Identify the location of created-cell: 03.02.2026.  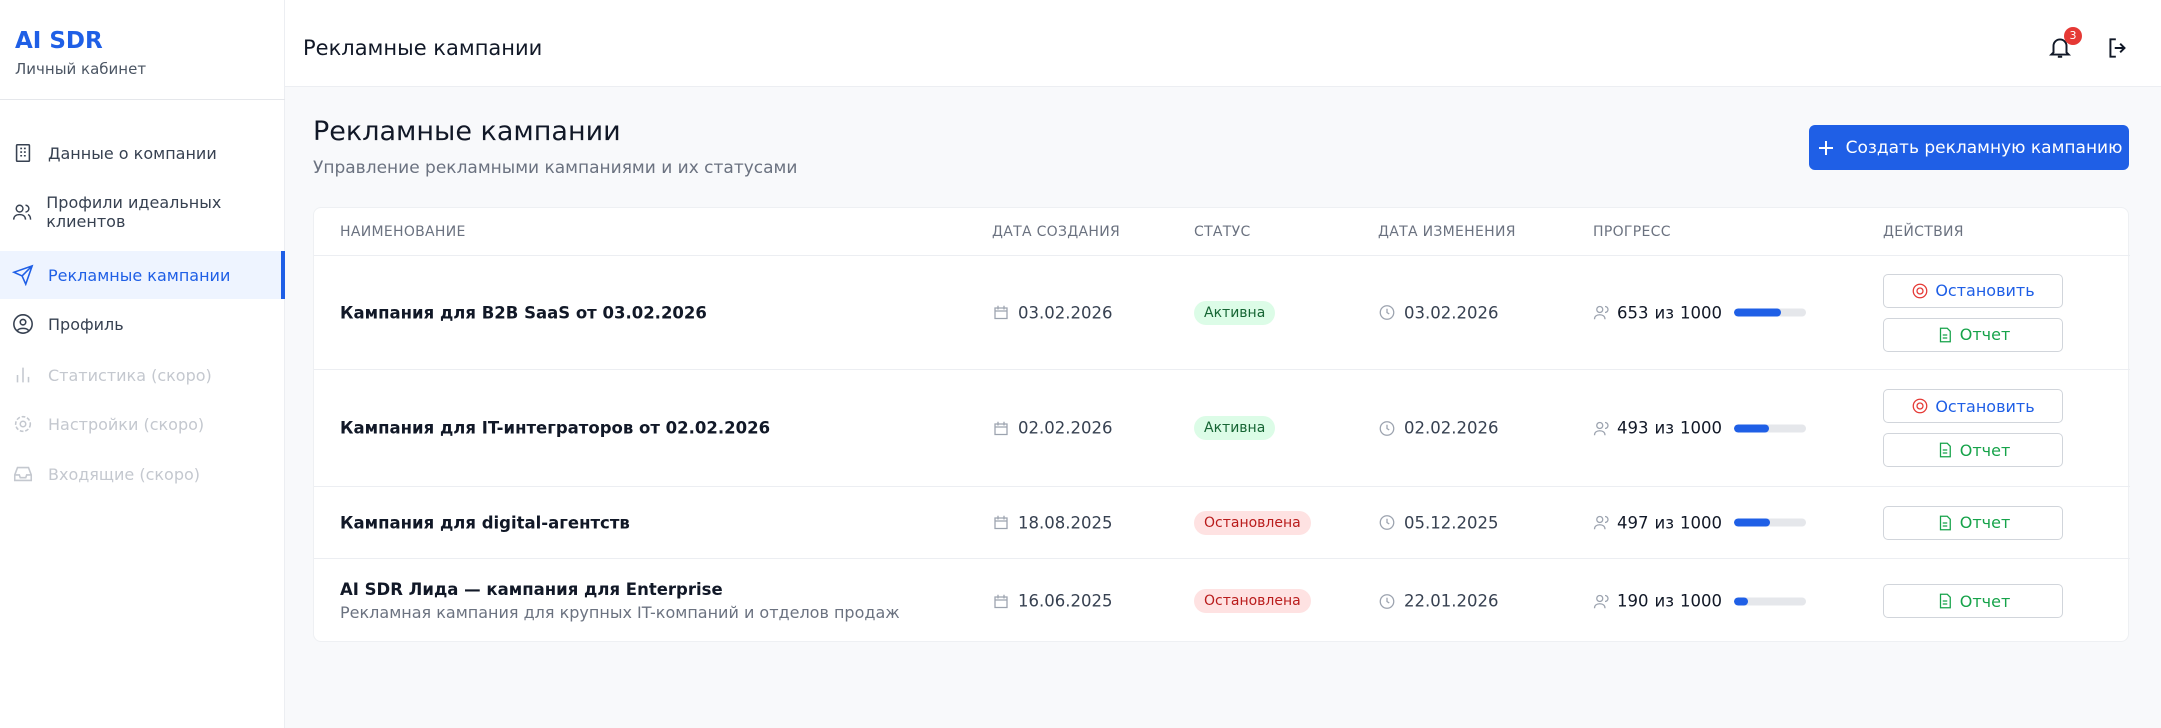
(1052, 312).